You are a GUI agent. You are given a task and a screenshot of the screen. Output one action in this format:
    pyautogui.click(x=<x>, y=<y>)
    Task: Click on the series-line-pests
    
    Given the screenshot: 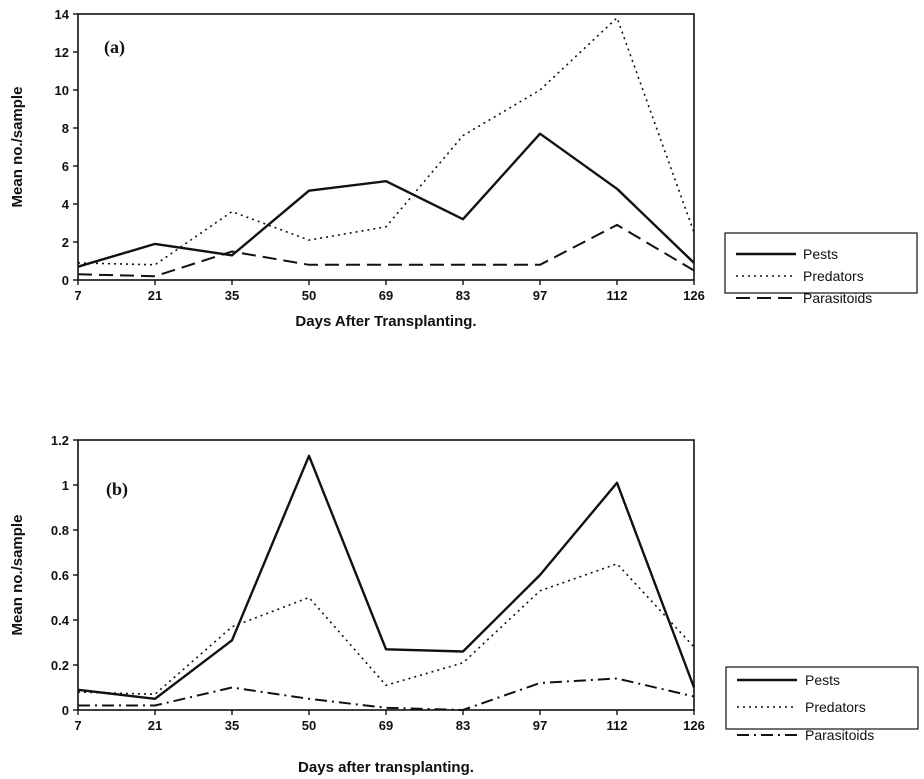 What is the action you would take?
    pyautogui.click(x=386, y=200)
    